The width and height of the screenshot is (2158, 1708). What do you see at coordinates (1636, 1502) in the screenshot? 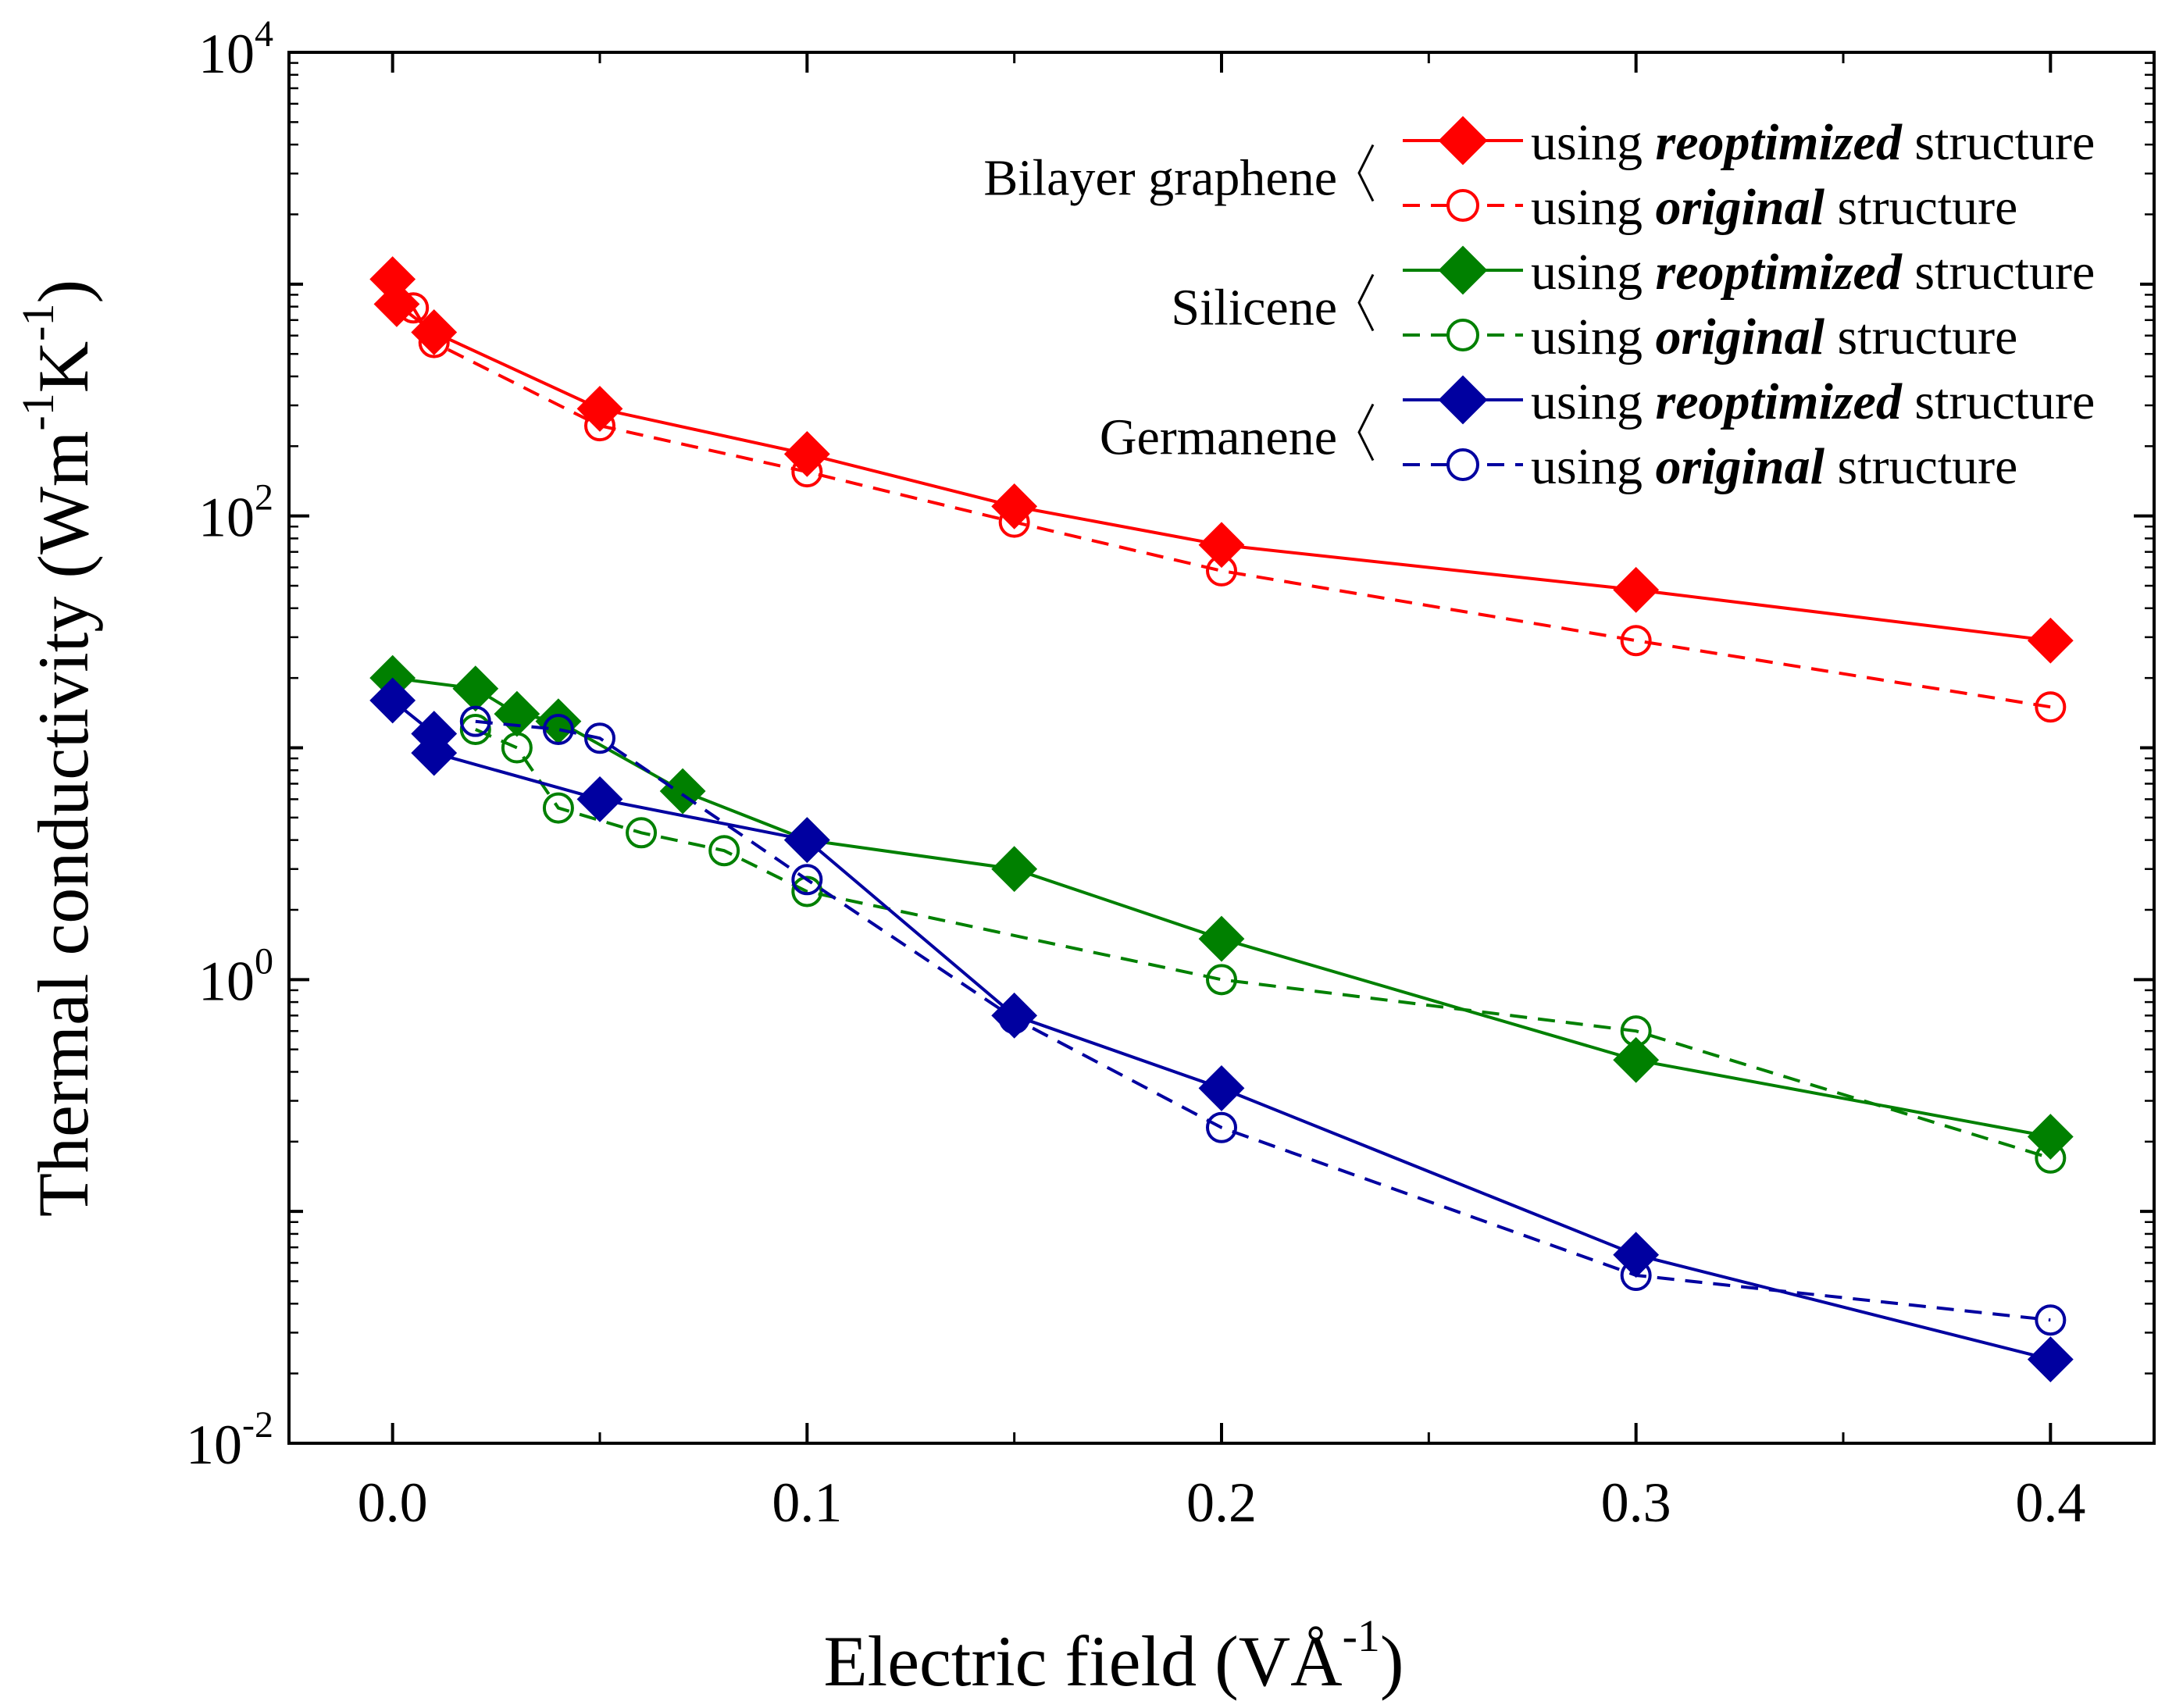
I see `x-tick-label: 0.3` at bounding box center [1636, 1502].